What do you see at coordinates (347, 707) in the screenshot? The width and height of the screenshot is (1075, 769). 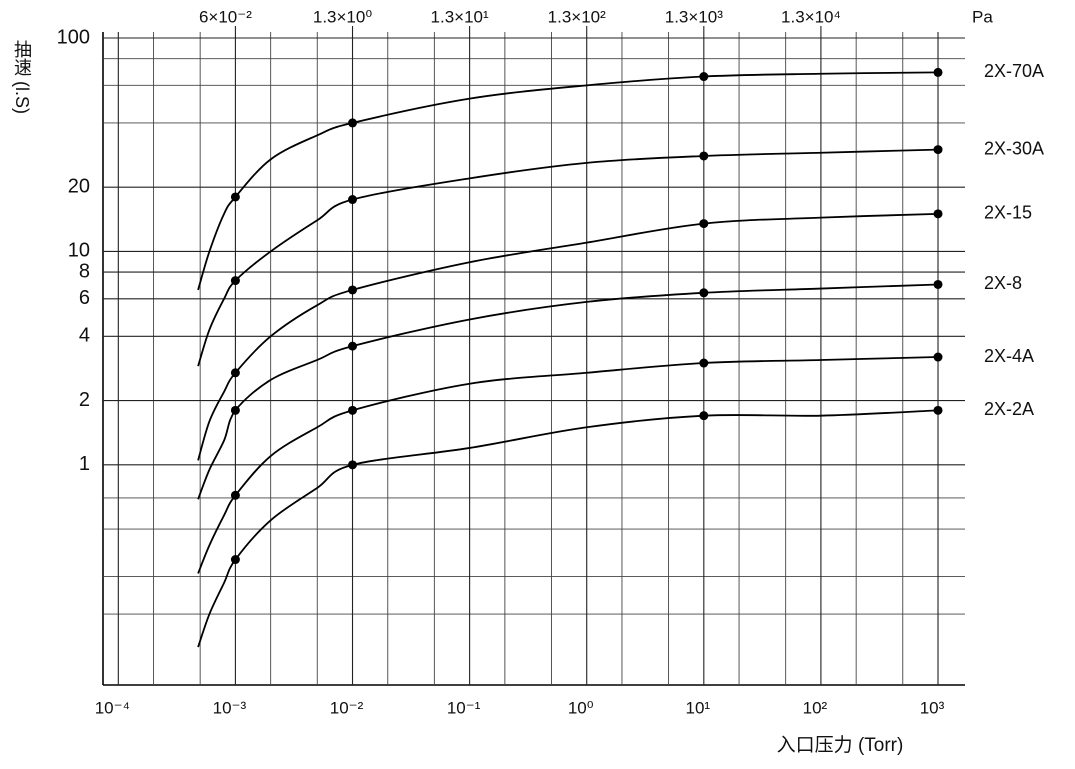 I see `x-tick-label: 10⁻²` at bounding box center [347, 707].